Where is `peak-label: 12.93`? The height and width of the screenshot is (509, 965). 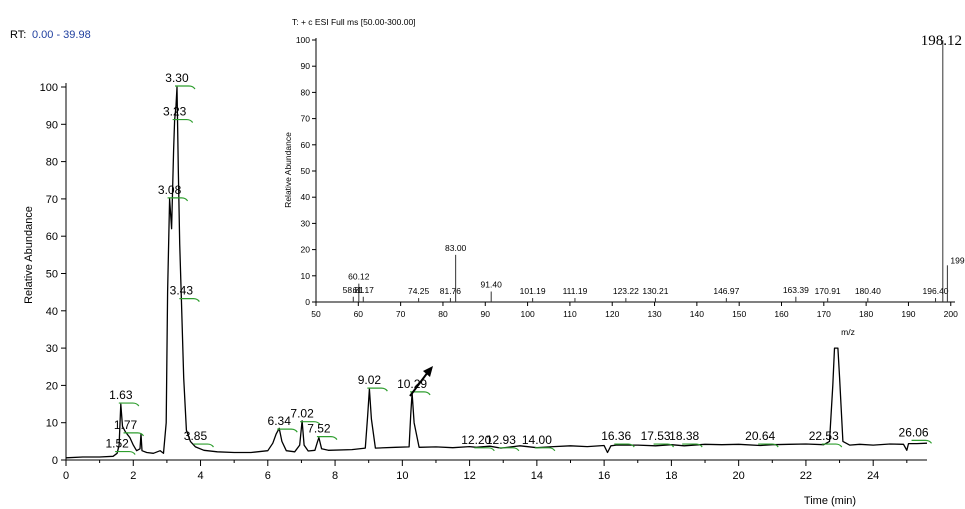
peak-label: 12.93 is located at coordinates (501, 440).